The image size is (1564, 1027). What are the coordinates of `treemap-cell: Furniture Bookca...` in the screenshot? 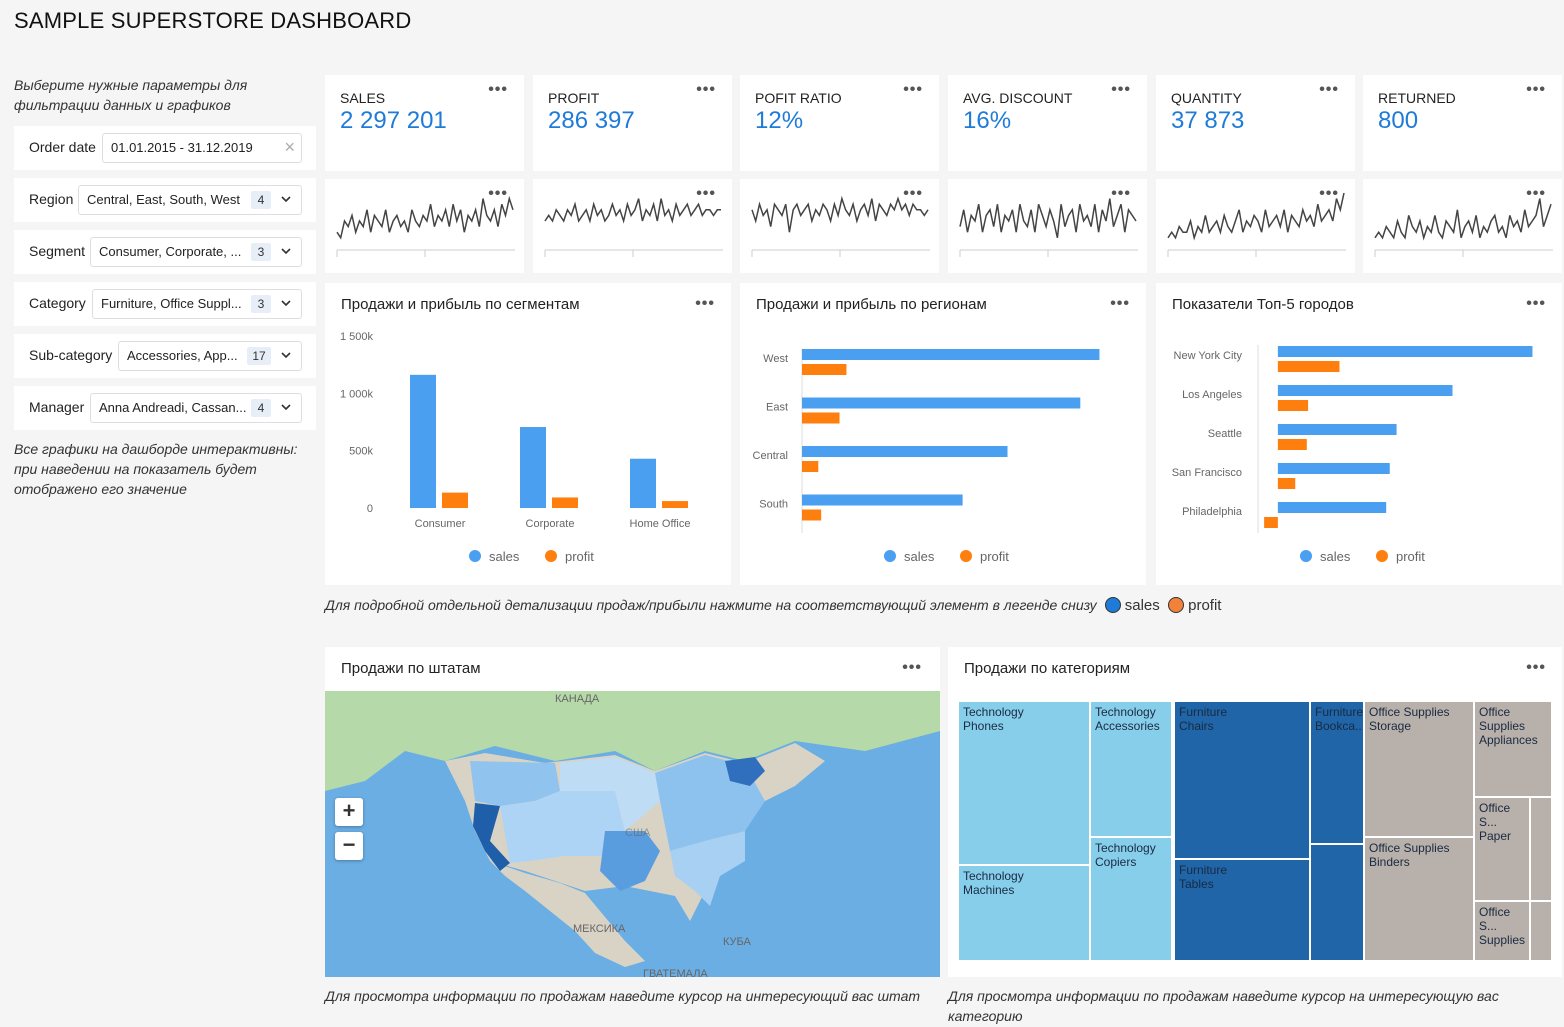 It's located at (1337, 772).